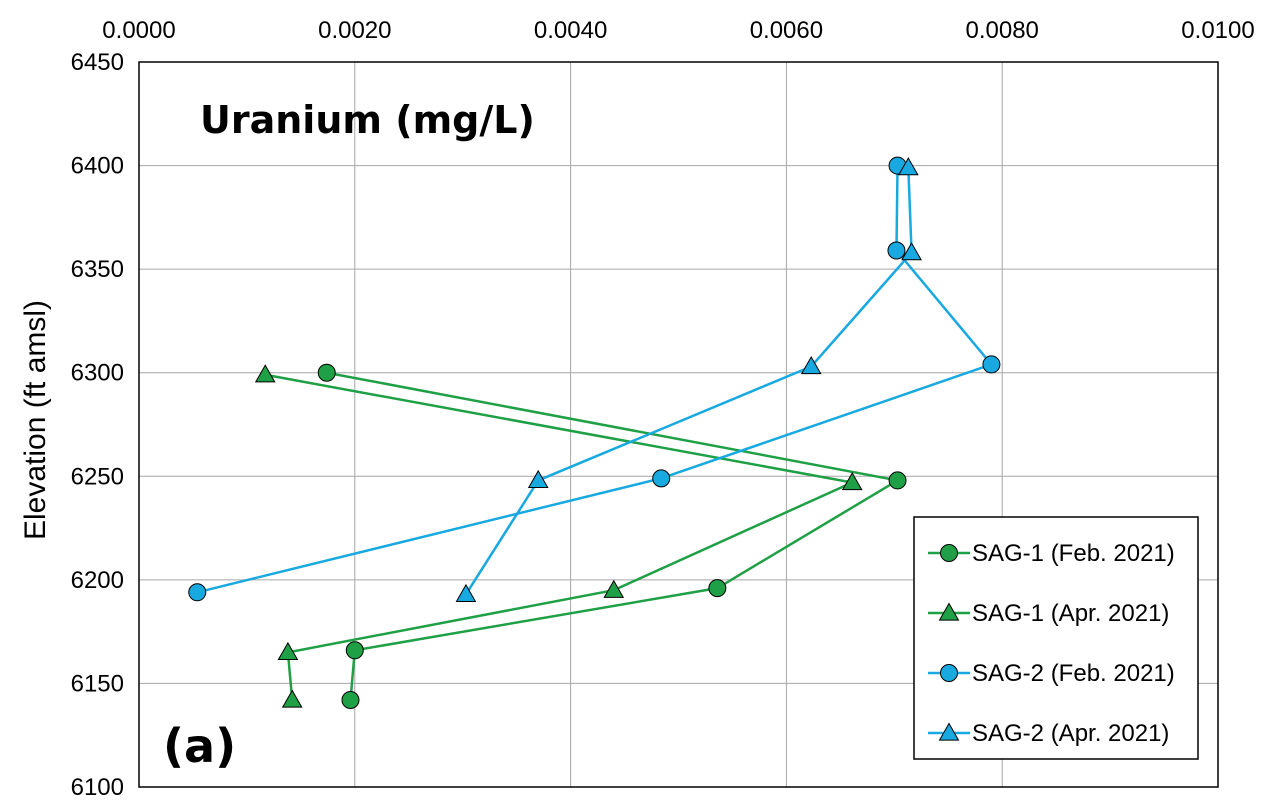  I want to click on x-tick-label: 0.0040, so click(570, 30).